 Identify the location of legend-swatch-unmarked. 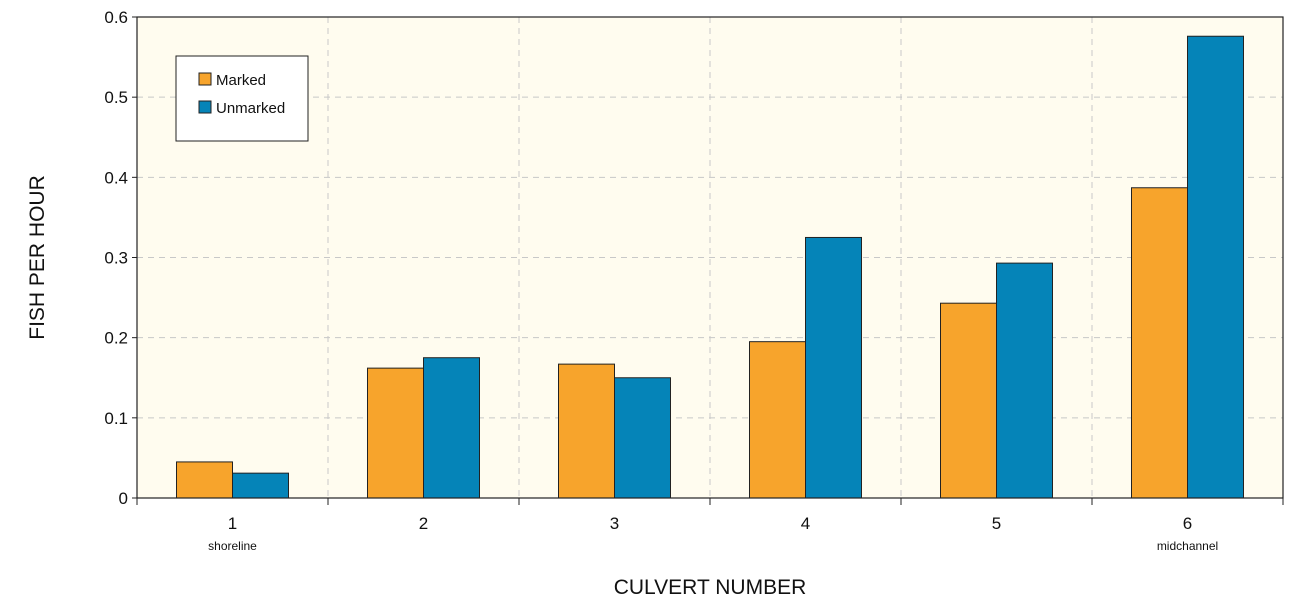
(205, 107).